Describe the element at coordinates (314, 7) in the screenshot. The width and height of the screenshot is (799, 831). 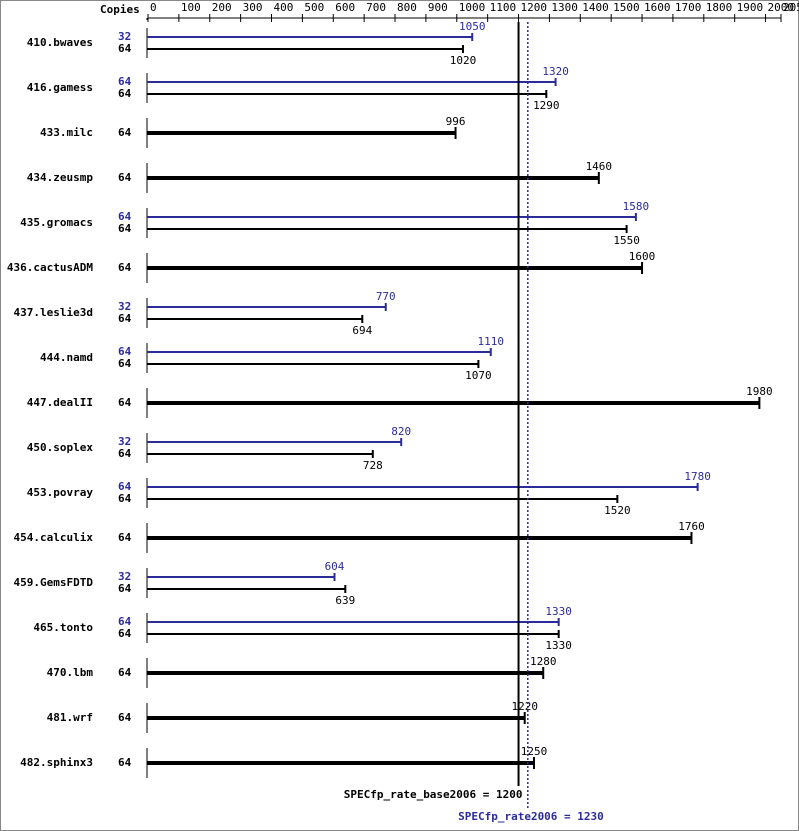
I see `x-tick-label: 500` at that location.